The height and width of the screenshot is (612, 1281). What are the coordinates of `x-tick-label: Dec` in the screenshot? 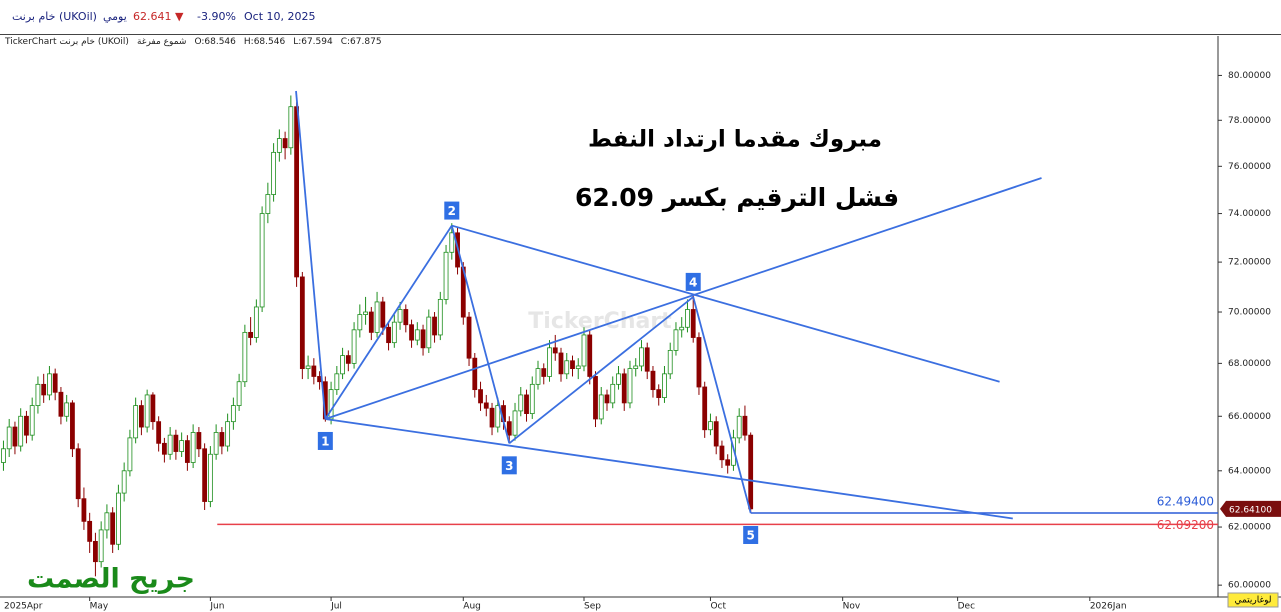 It's located at (966, 607).